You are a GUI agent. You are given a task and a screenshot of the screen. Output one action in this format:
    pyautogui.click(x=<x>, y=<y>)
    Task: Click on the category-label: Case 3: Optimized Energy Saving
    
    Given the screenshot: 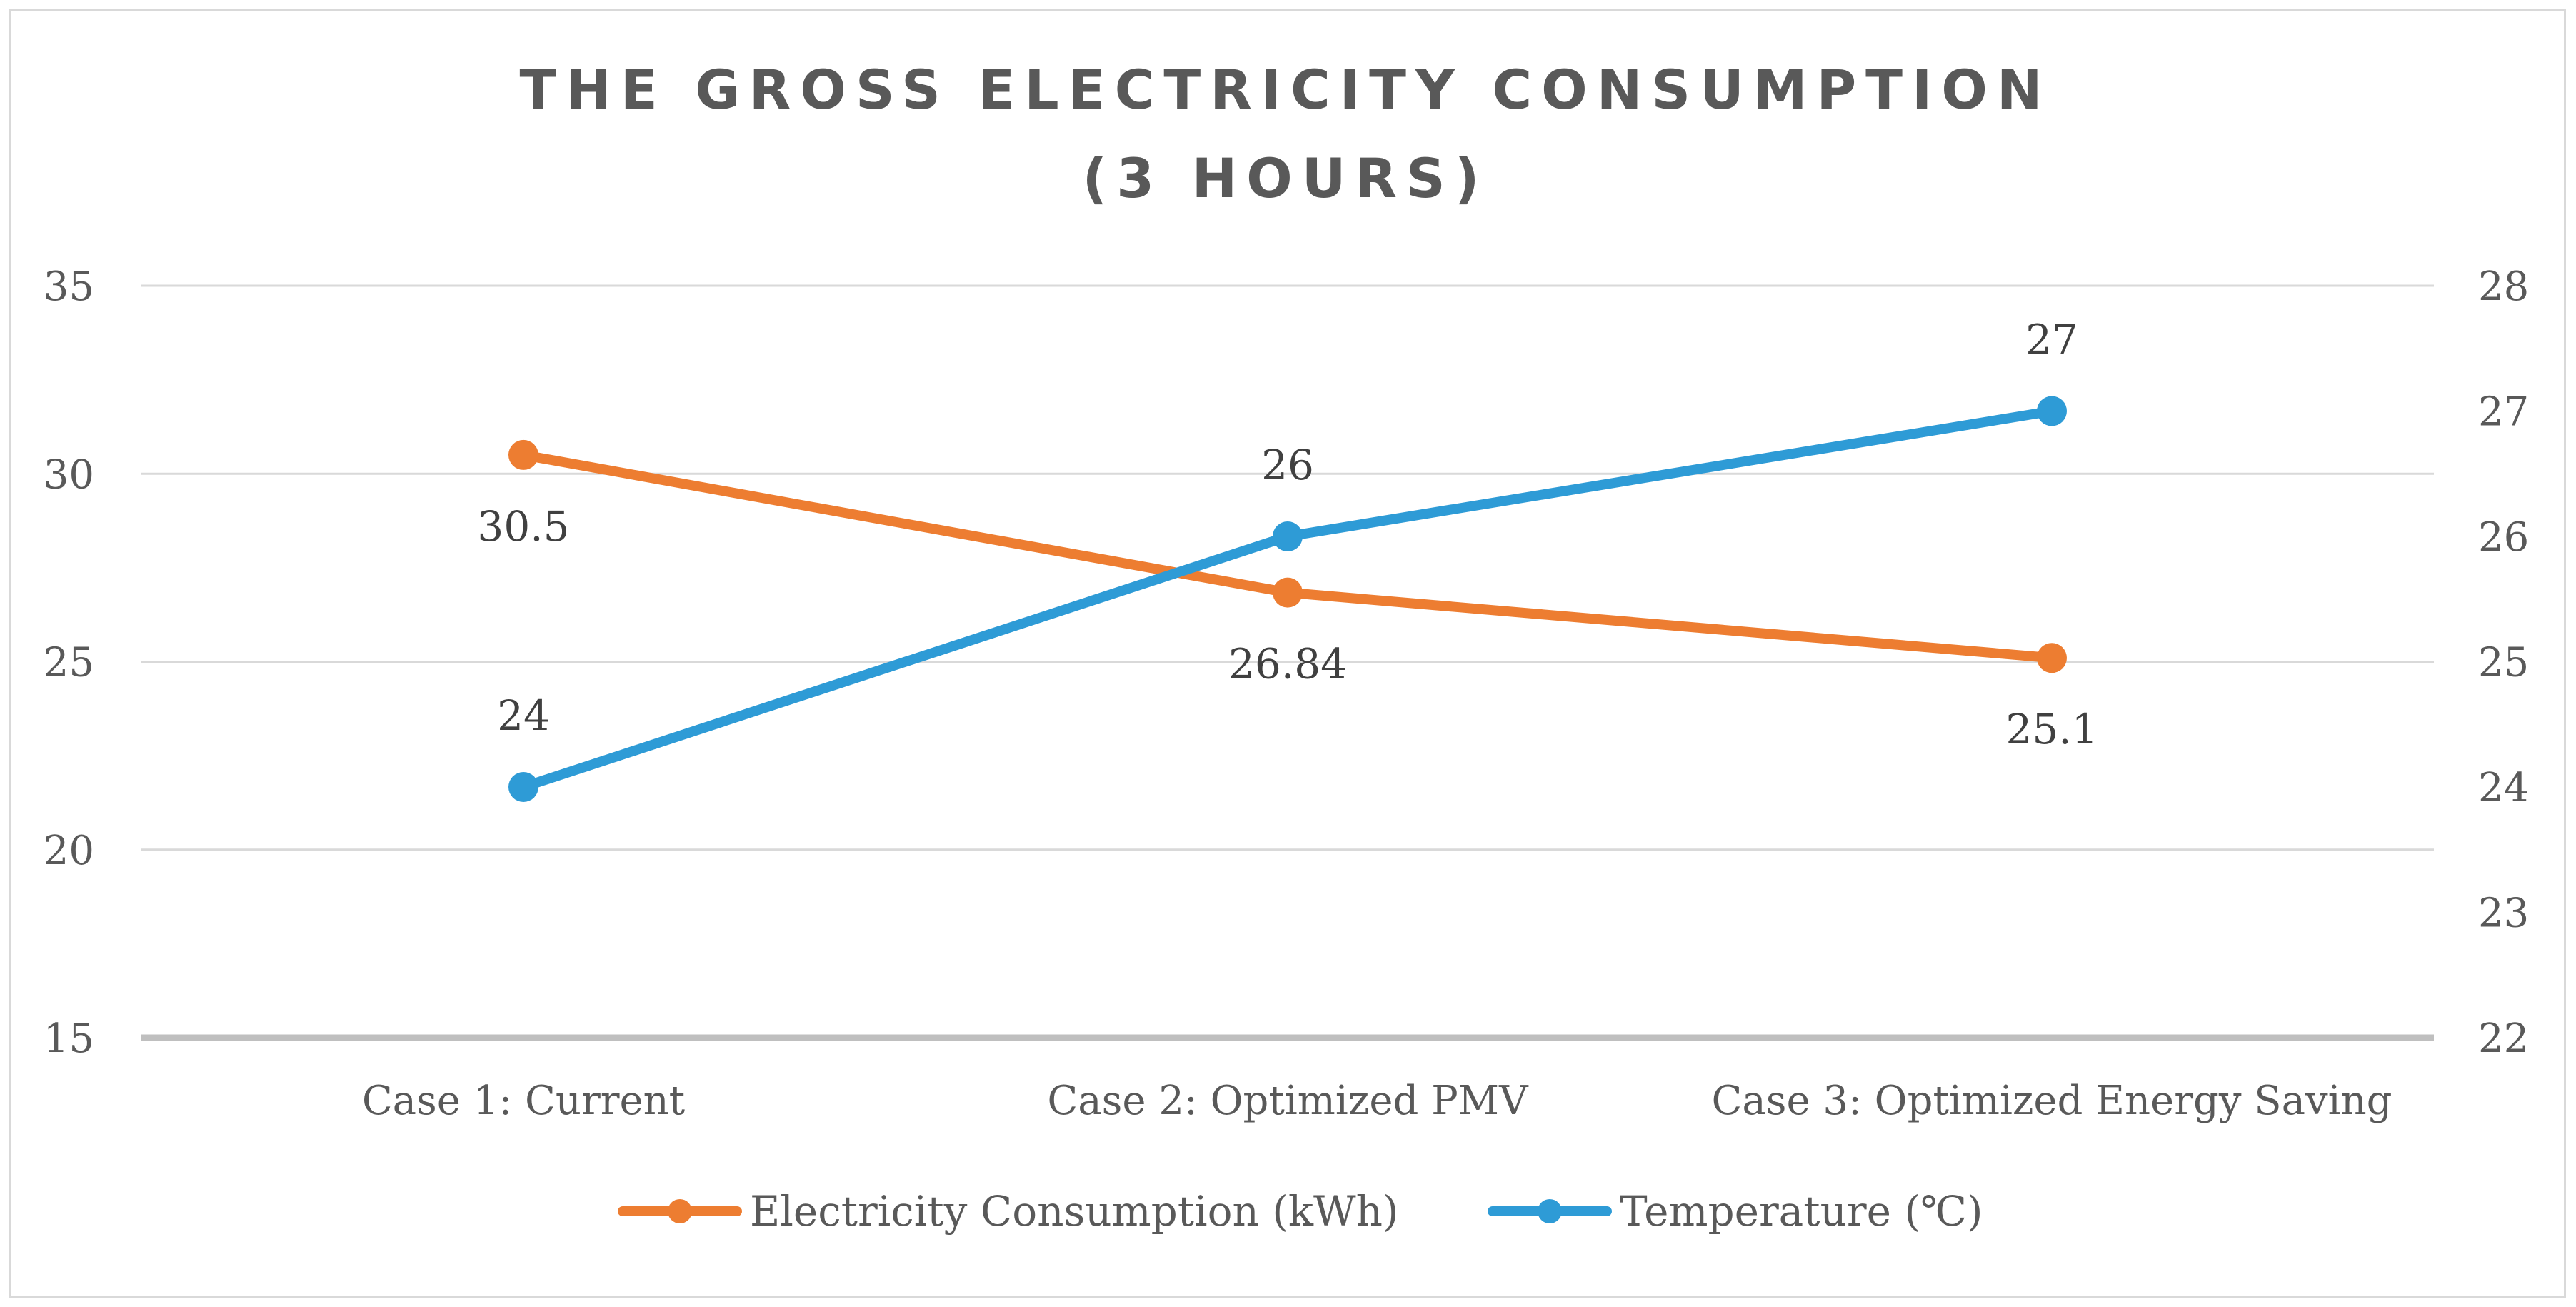 What is the action you would take?
    pyautogui.click(x=2051, y=1101)
    